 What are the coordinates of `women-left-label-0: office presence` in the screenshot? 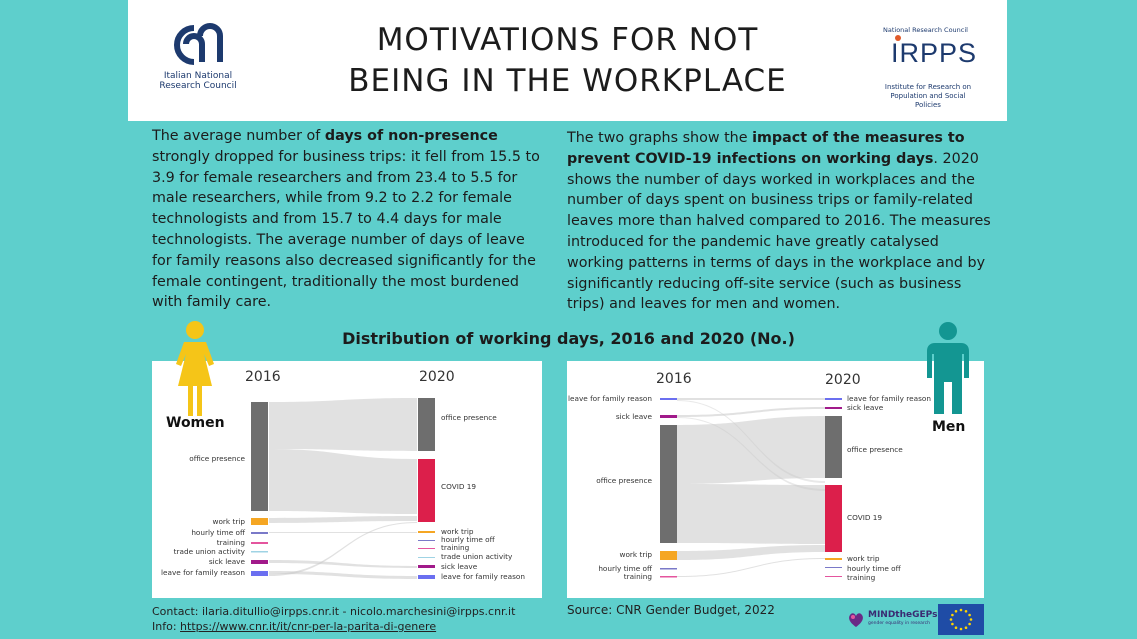 It's located at (217, 458).